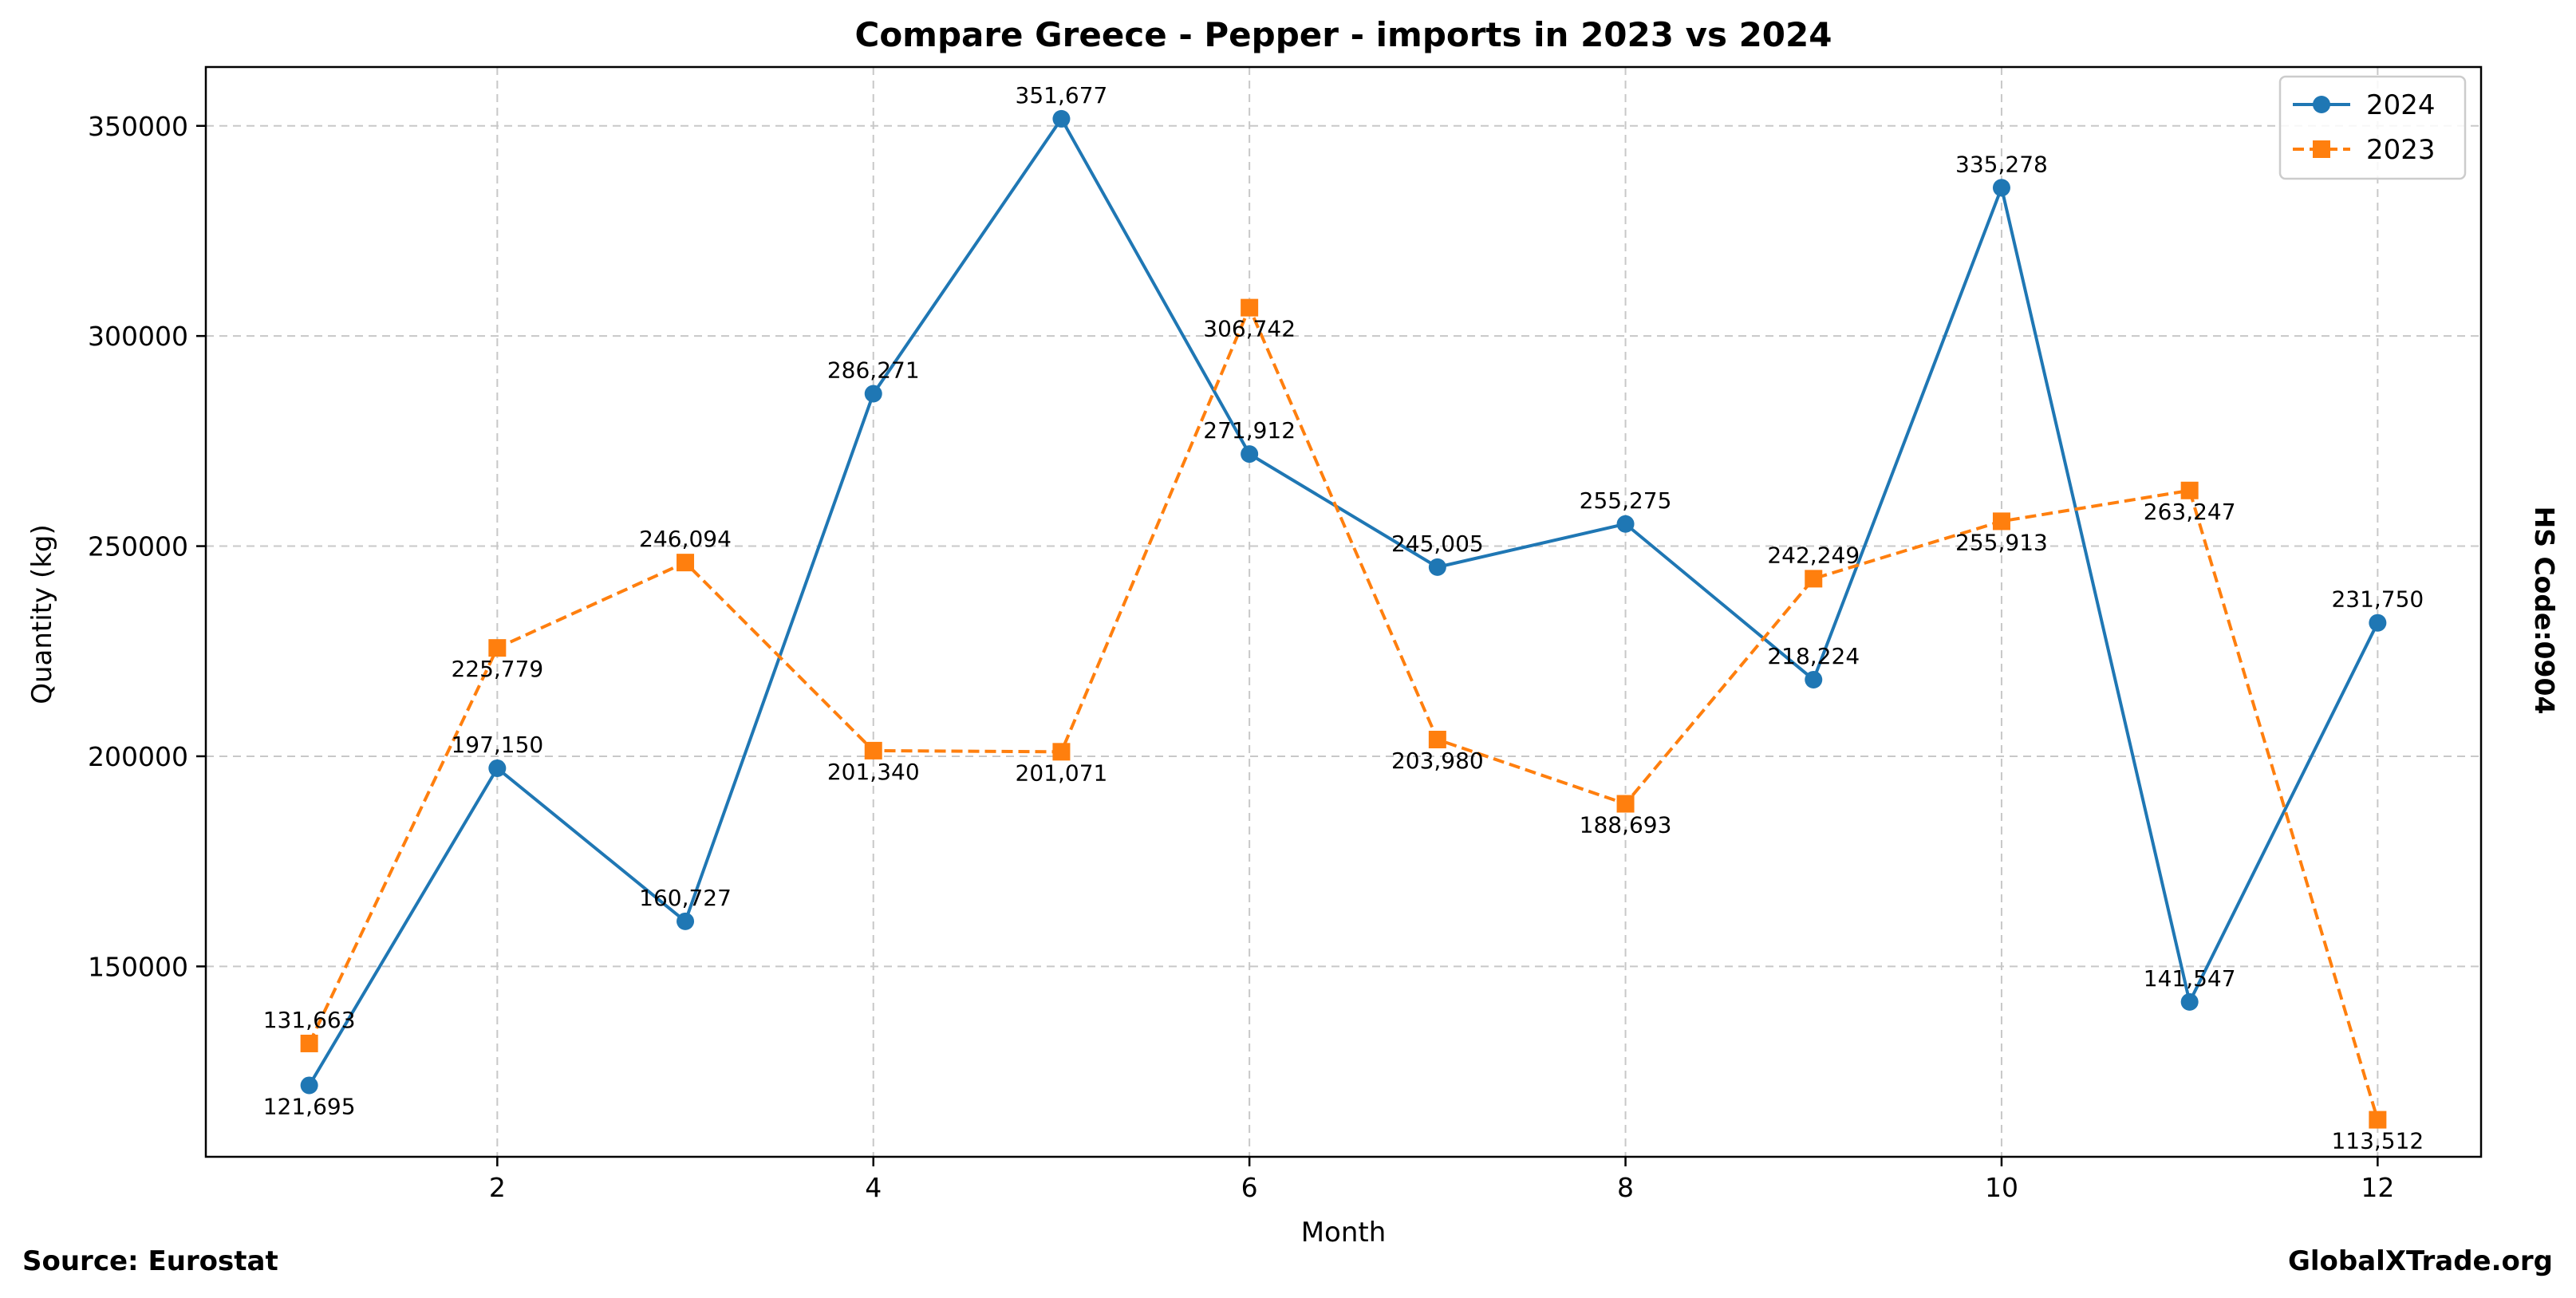  I want to click on data-label-2023: 255,913, so click(2001, 542).